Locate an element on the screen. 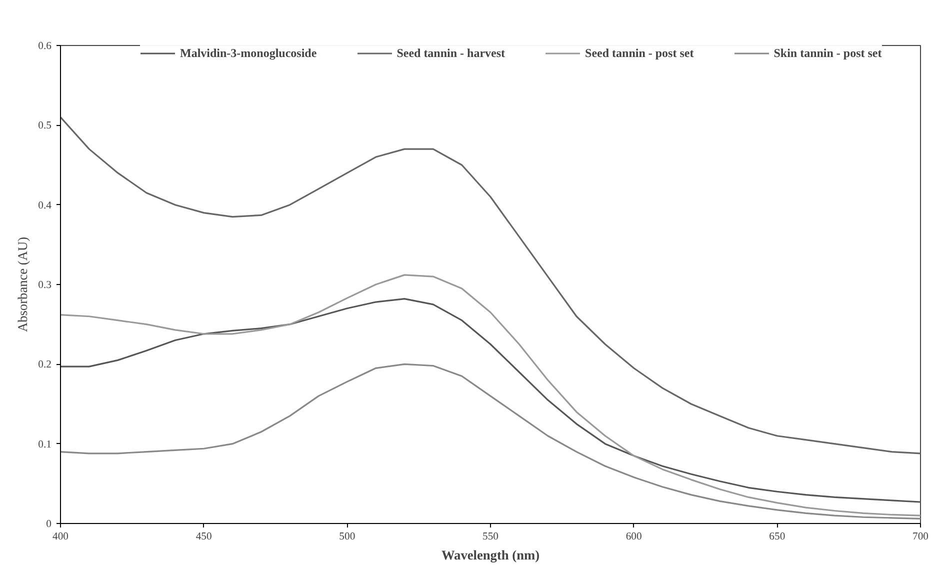  y-tick-label: 0.1 is located at coordinates (45, 444).